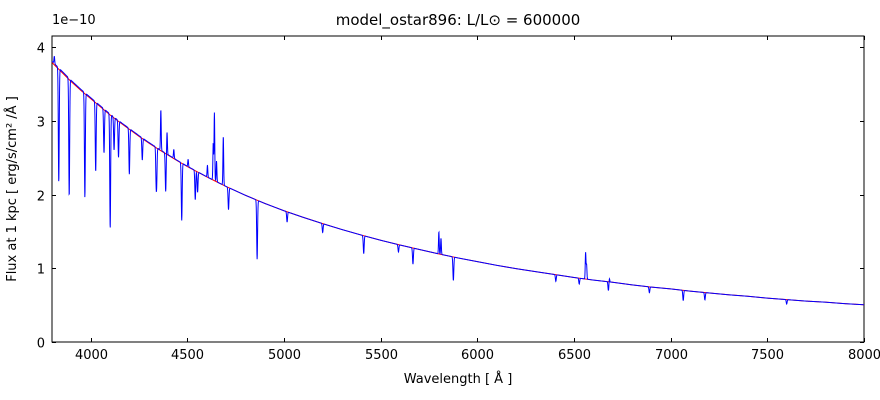 This screenshot has height=400, width=880. What do you see at coordinates (41, 197) in the screenshot?
I see `y-tick-label: 2` at bounding box center [41, 197].